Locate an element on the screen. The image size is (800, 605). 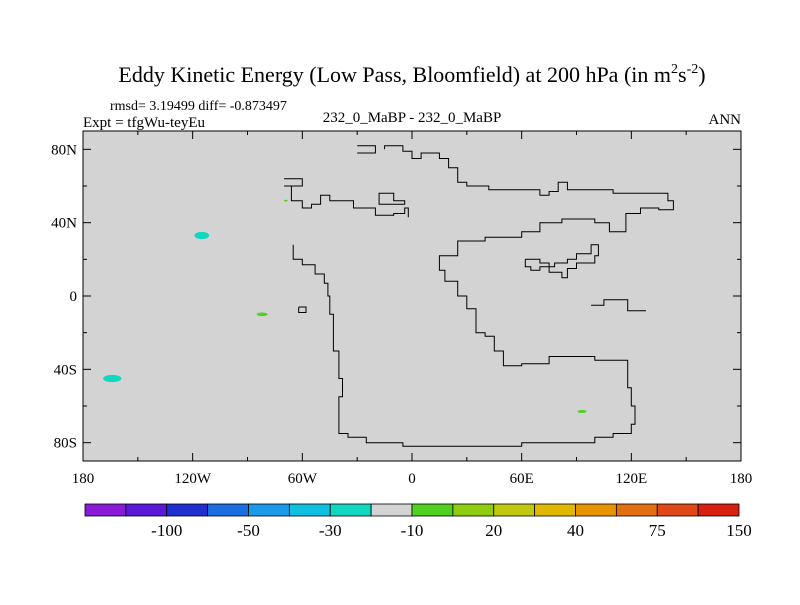
y-tick-label: 40S is located at coordinates (65, 370).